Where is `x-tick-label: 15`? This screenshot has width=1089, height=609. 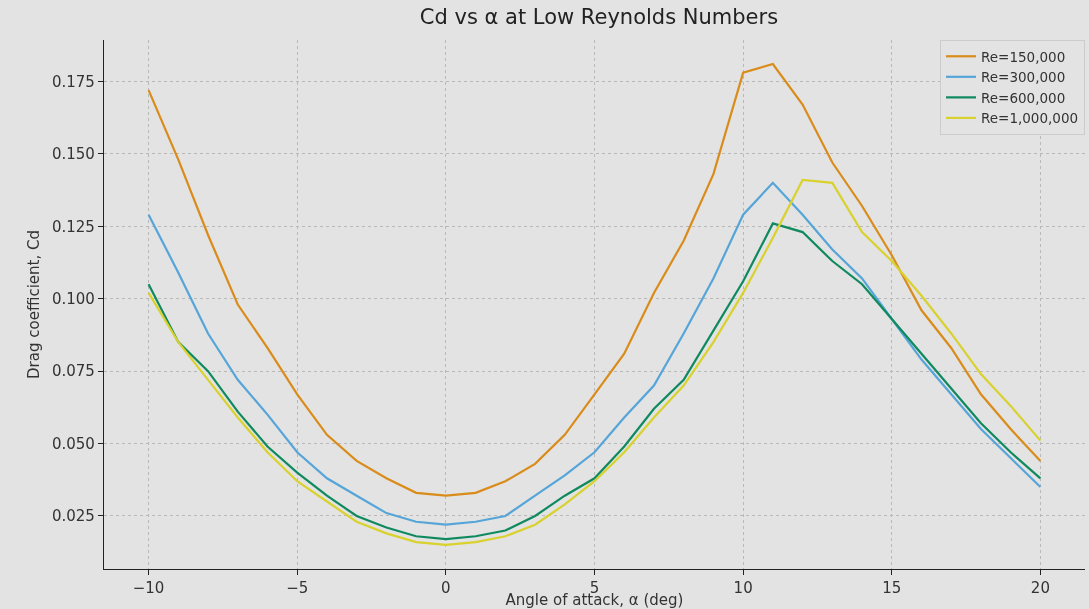
x-tick-label: 15 is located at coordinates (892, 588).